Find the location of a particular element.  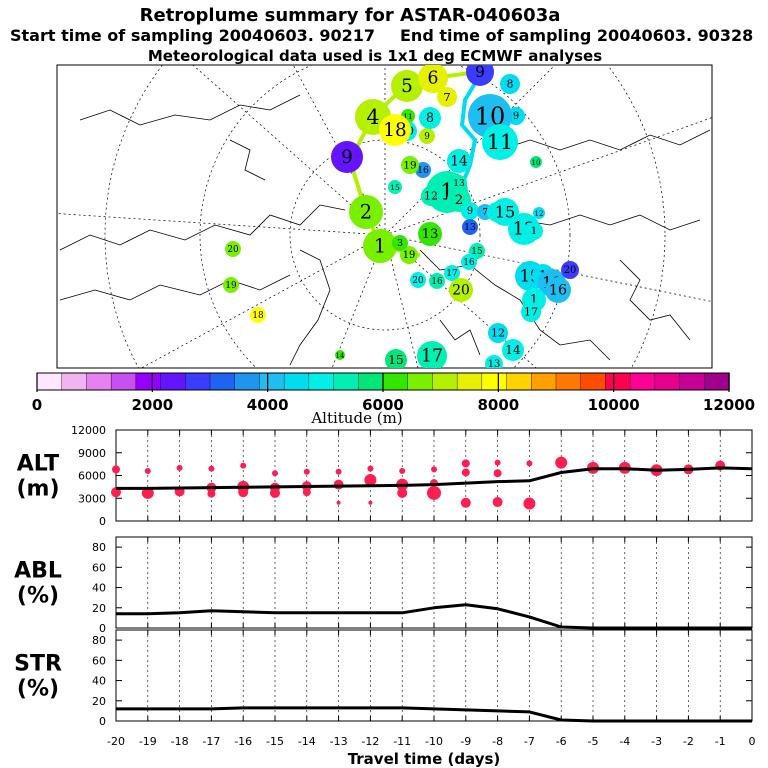

y-tick-label: 12000 is located at coordinates (88, 430).